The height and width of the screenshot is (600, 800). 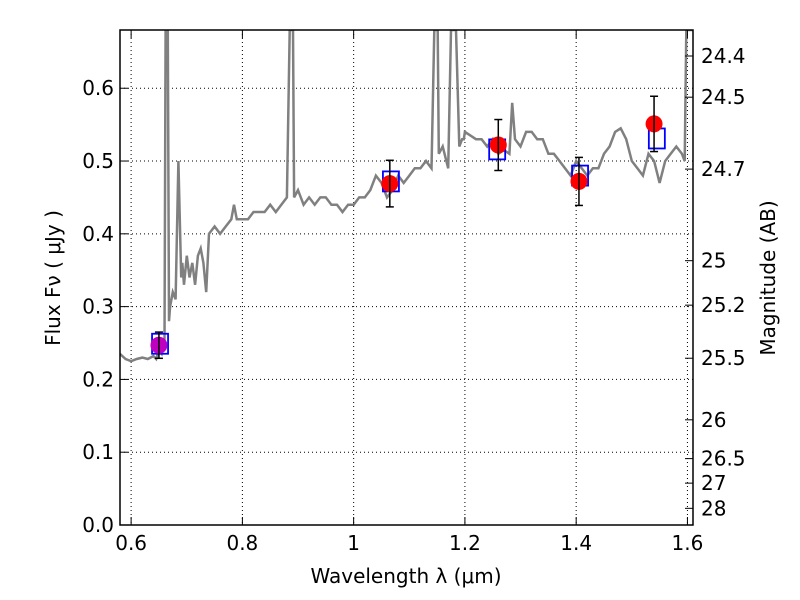 What do you see at coordinates (688, 543) in the screenshot?
I see `x-tick-label: 1.6` at bounding box center [688, 543].